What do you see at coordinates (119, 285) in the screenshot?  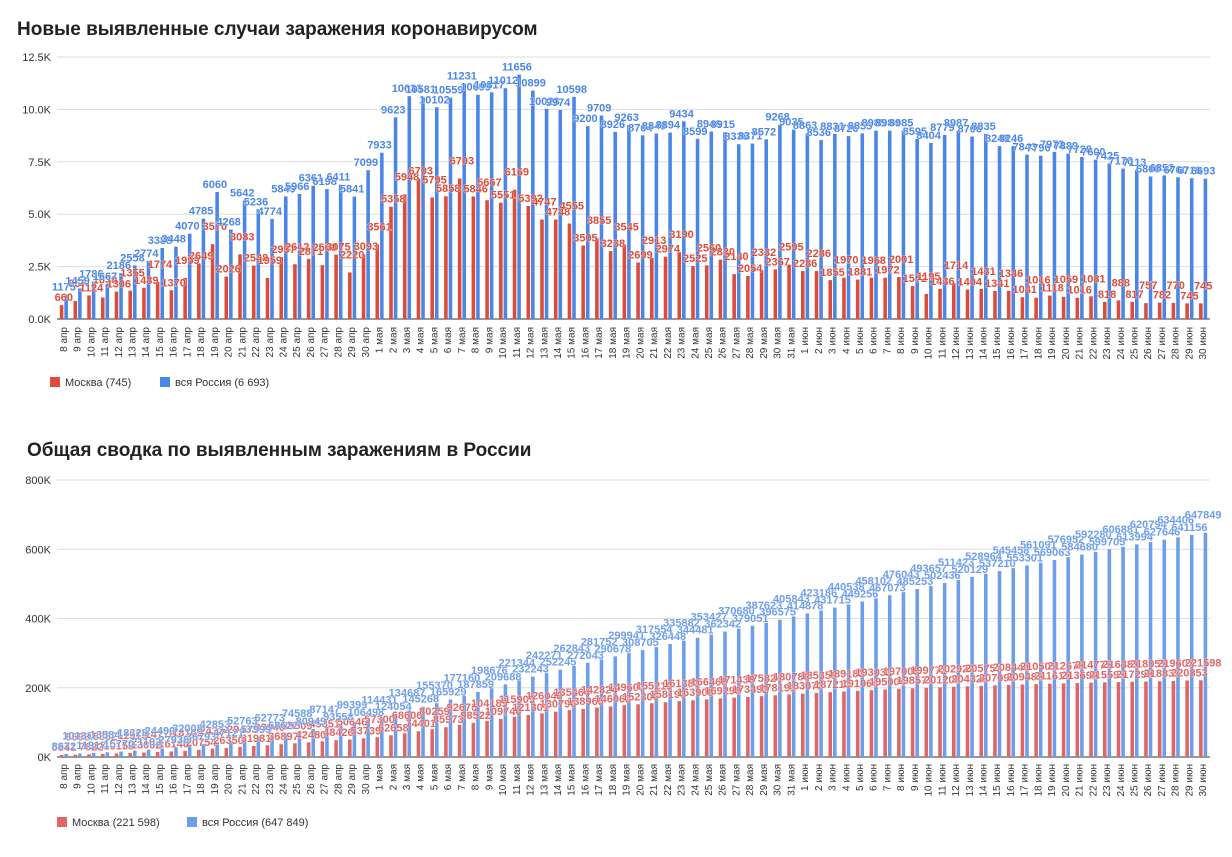 I see `data-label-moscow: 1306` at bounding box center [119, 285].